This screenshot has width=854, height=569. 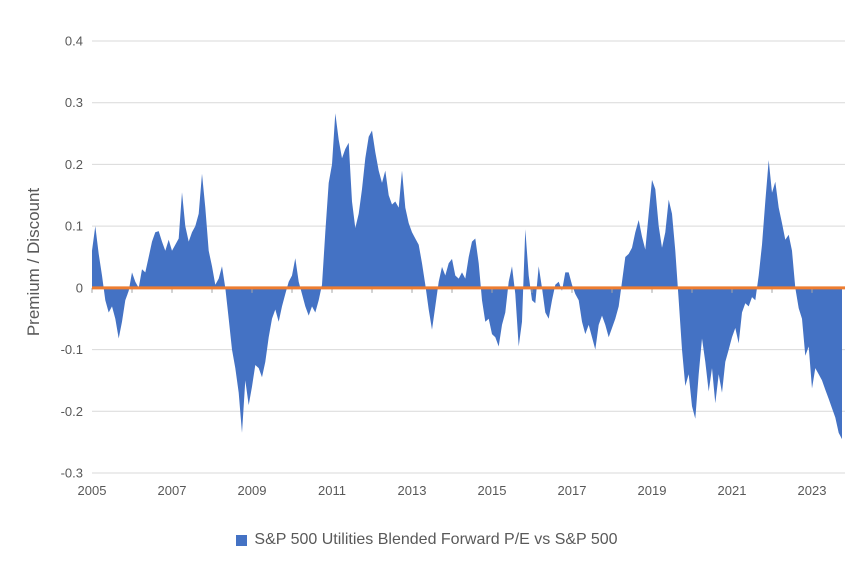 What do you see at coordinates (812, 490) in the screenshot?
I see `x-tick-label: 2023` at bounding box center [812, 490].